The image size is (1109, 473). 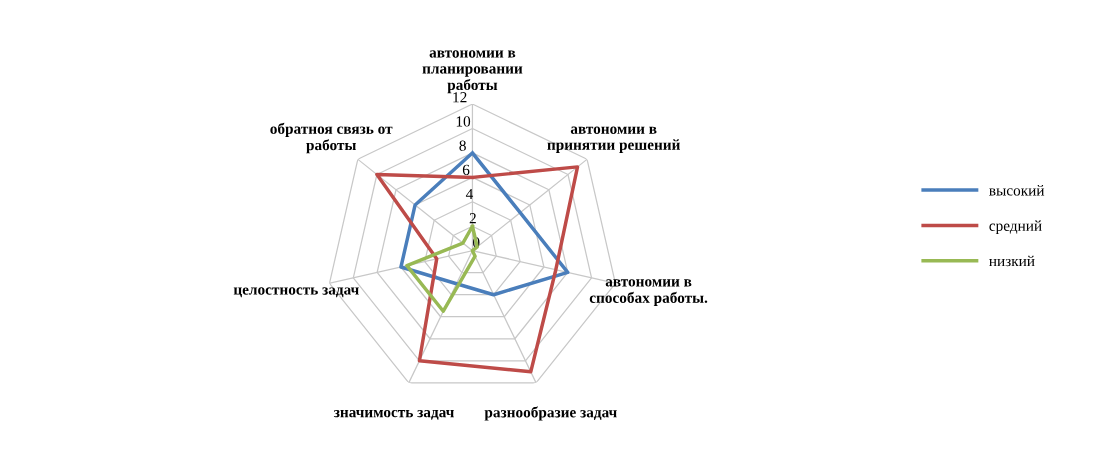 What do you see at coordinates (331, 138) in the screenshot?
I see `spoke-label: обратноя связь от работы` at bounding box center [331, 138].